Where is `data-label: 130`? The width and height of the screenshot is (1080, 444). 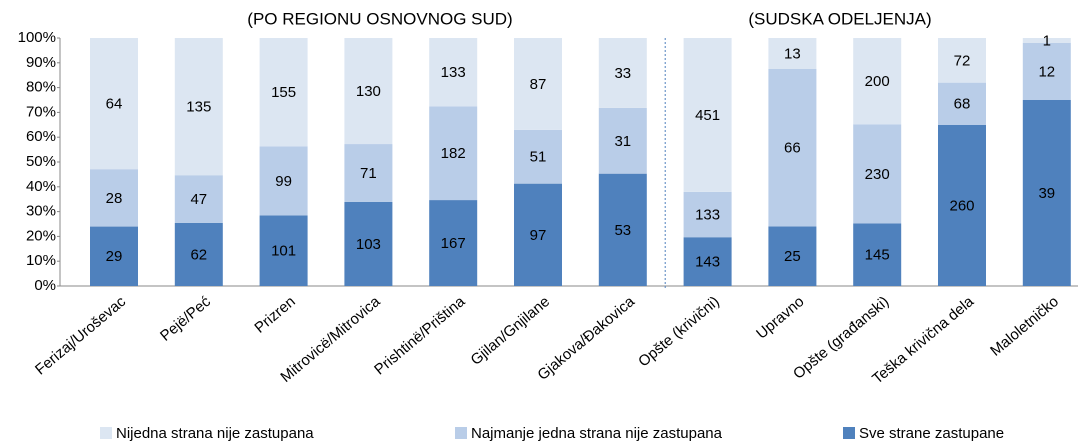 data-label: 130 is located at coordinates (368, 91).